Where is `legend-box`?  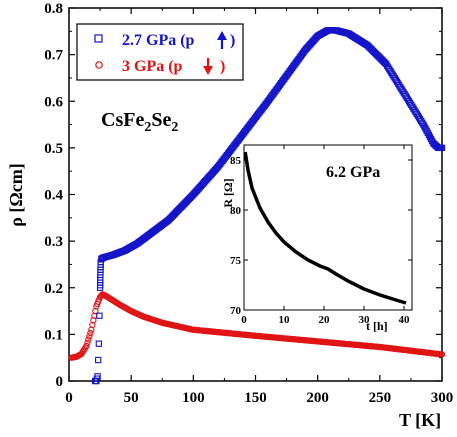 legend-box is located at coordinates (160, 52).